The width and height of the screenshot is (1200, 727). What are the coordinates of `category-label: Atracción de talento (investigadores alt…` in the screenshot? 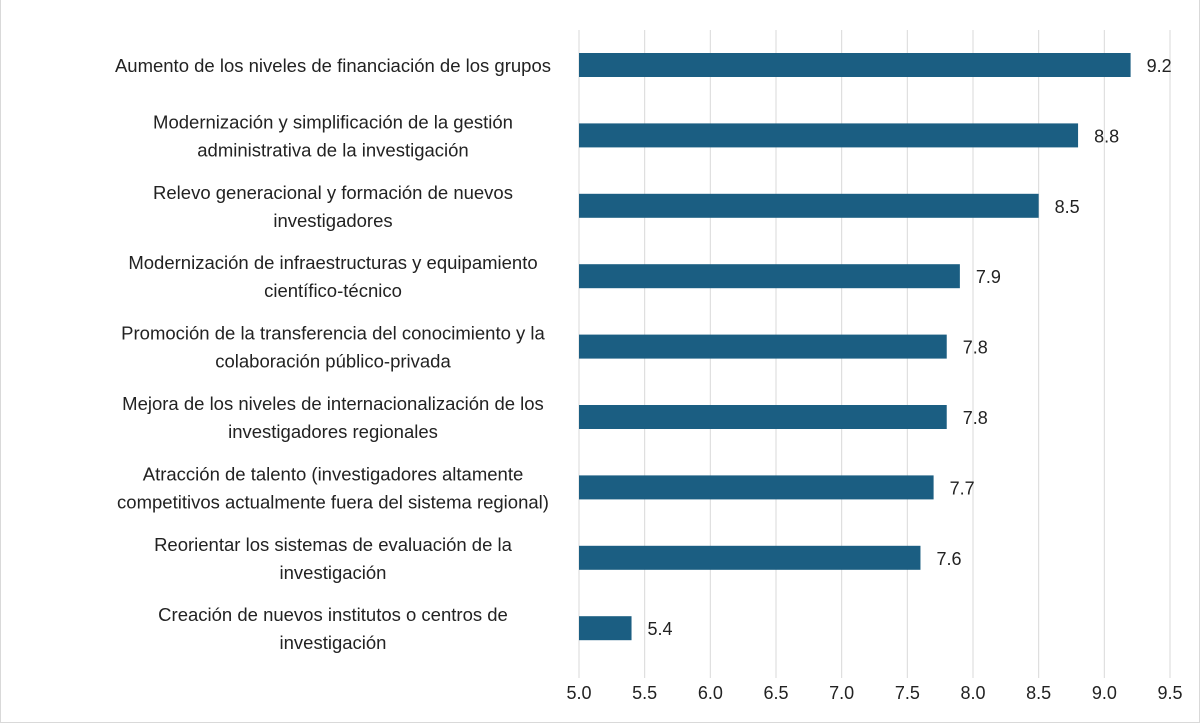 It's located at (333, 473).